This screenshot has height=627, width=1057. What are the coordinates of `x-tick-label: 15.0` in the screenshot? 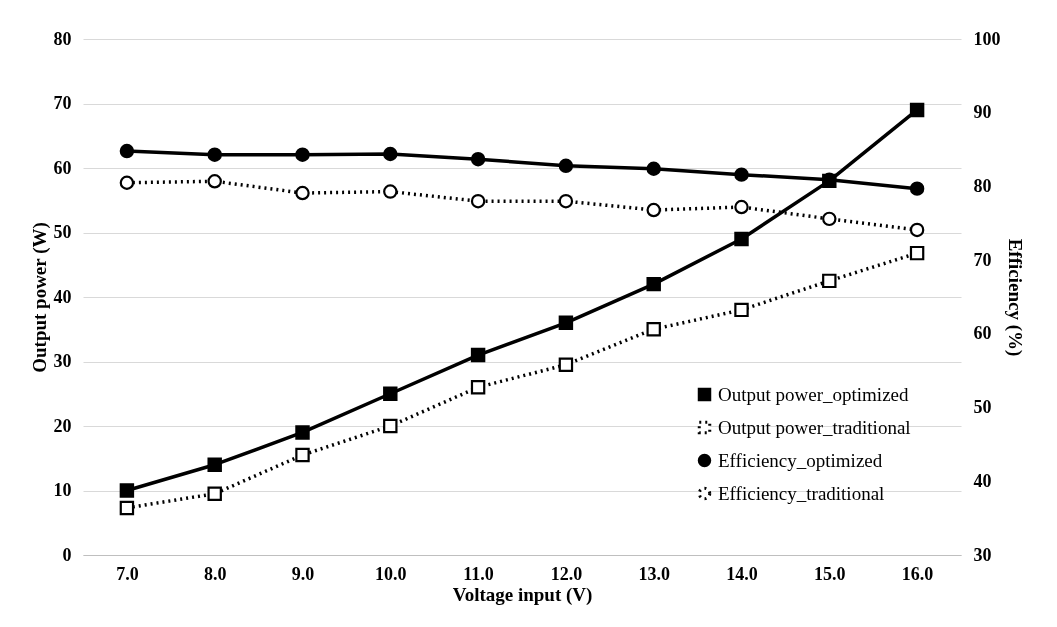 It's located at (830, 573).